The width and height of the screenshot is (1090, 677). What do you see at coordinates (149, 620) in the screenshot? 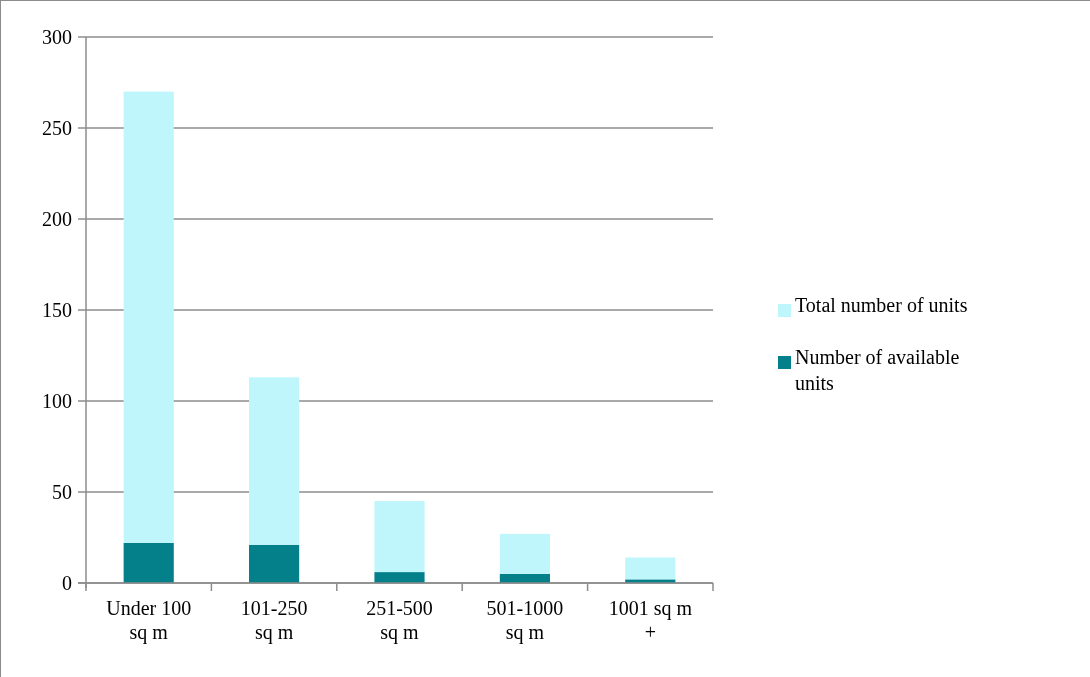
I see `x-tick-label: Under 100 sq m` at bounding box center [149, 620].